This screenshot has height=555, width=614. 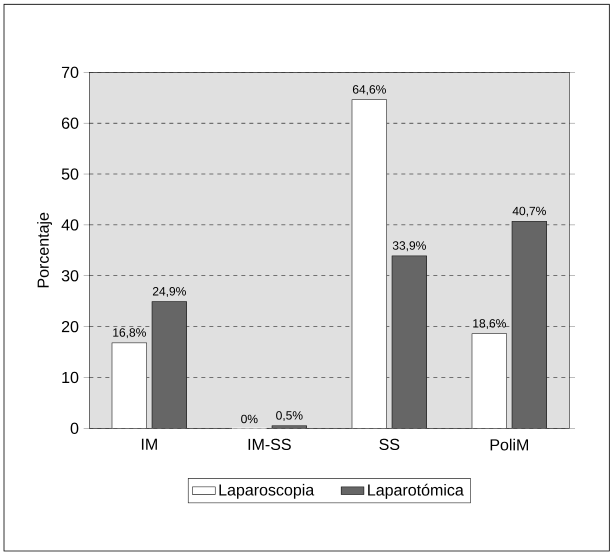 What do you see at coordinates (389, 444) in the screenshot?
I see `x-tick-label: SS` at bounding box center [389, 444].